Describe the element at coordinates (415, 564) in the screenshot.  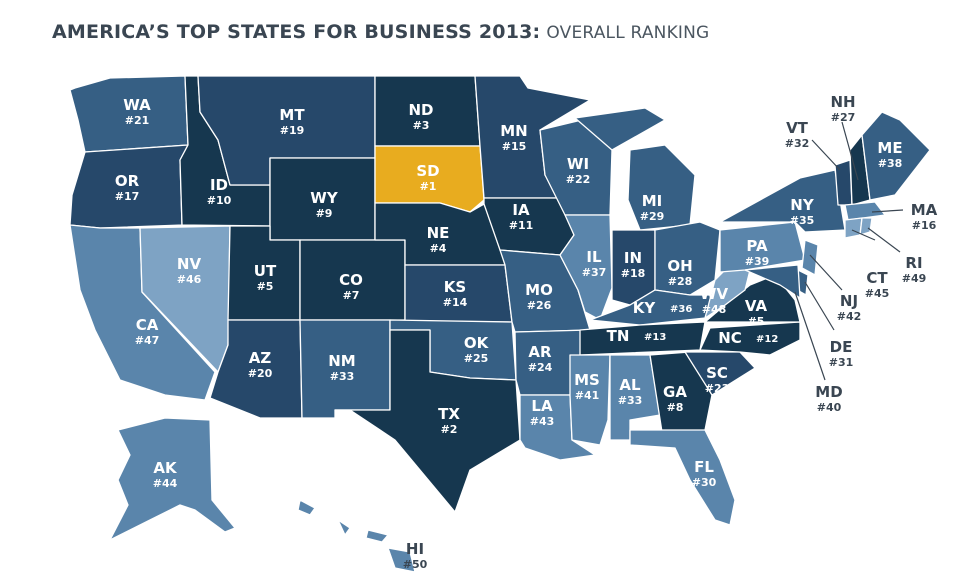
I see `state-rank-hi: #50` at that location.